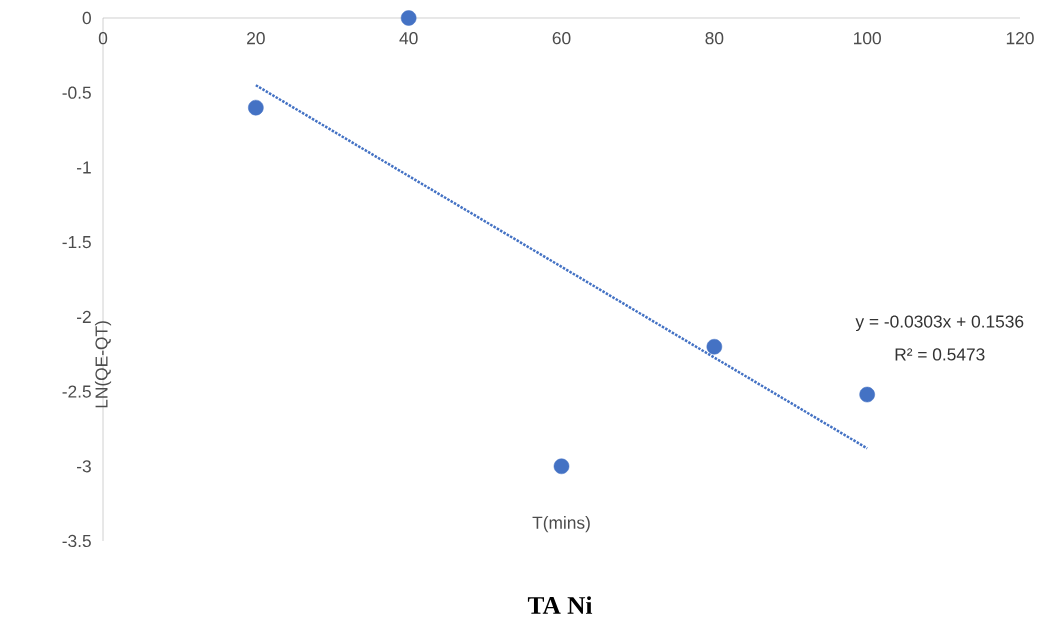  I want to click on y-tick-label: -3.5, so click(76, 541).